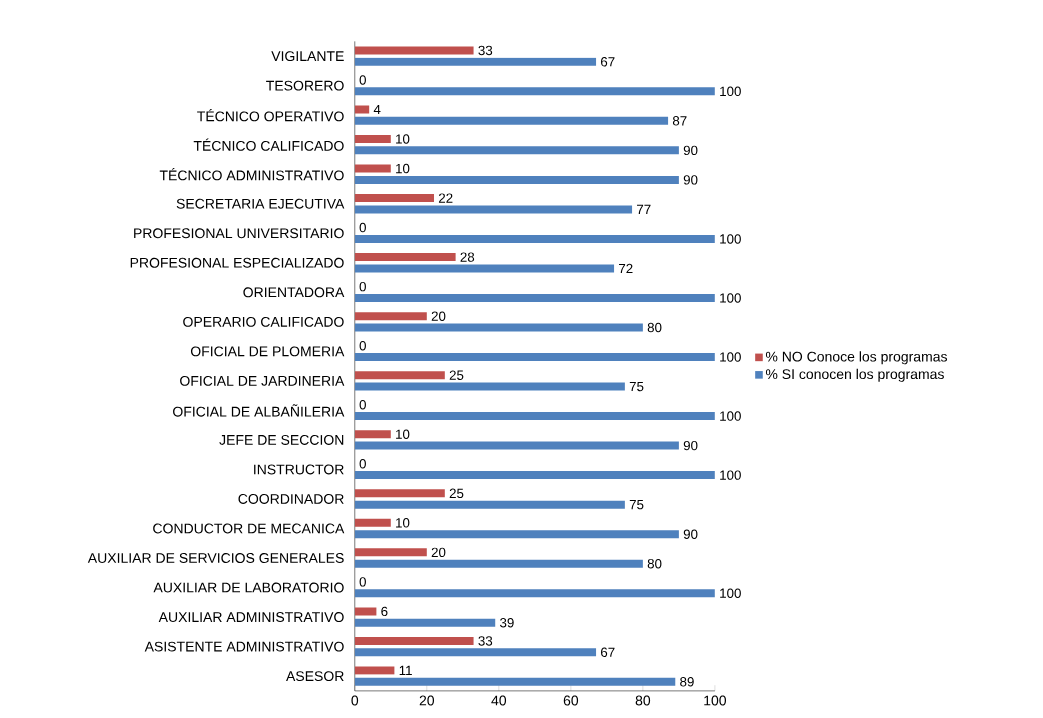  Describe the element at coordinates (259, 410) in the screenshot. I see `y-tick-label: OFICIAL DE ALBAÑILERIA` at that location.